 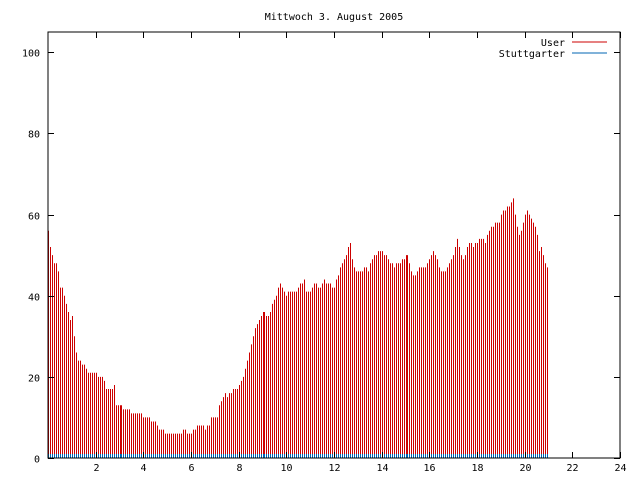 What do you see at coordinates (477, 468) in the screenshot?
I see `x-tick-label: 18` at bounding box center [477, 468].